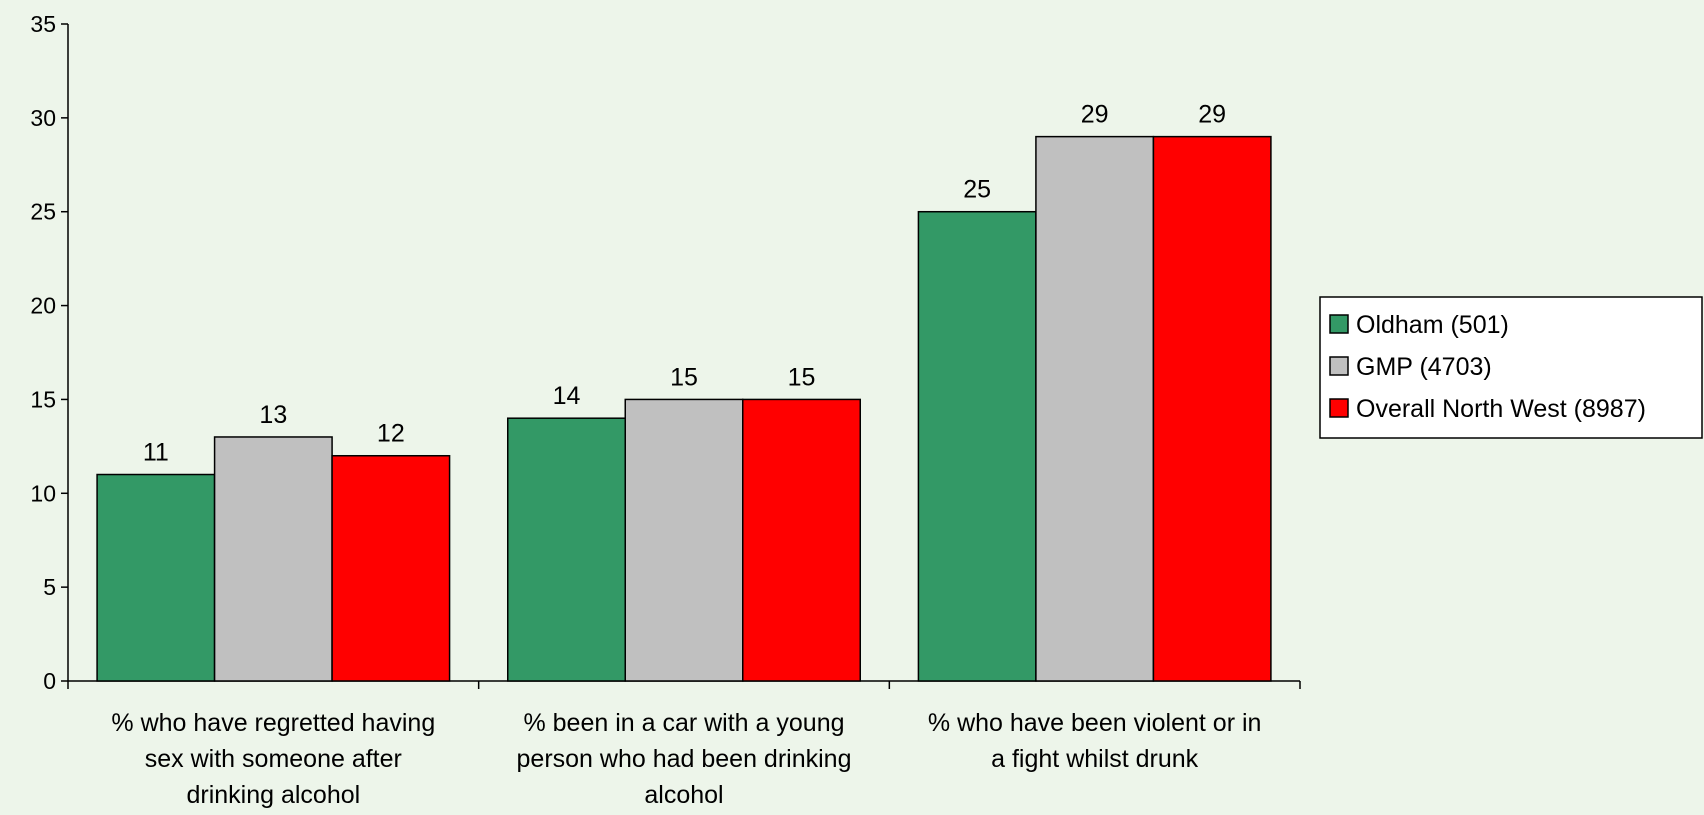  Describe the element at coordinates (1424, 367) in the screenshot. I see `legend-label: GMP (4703)` at that location.